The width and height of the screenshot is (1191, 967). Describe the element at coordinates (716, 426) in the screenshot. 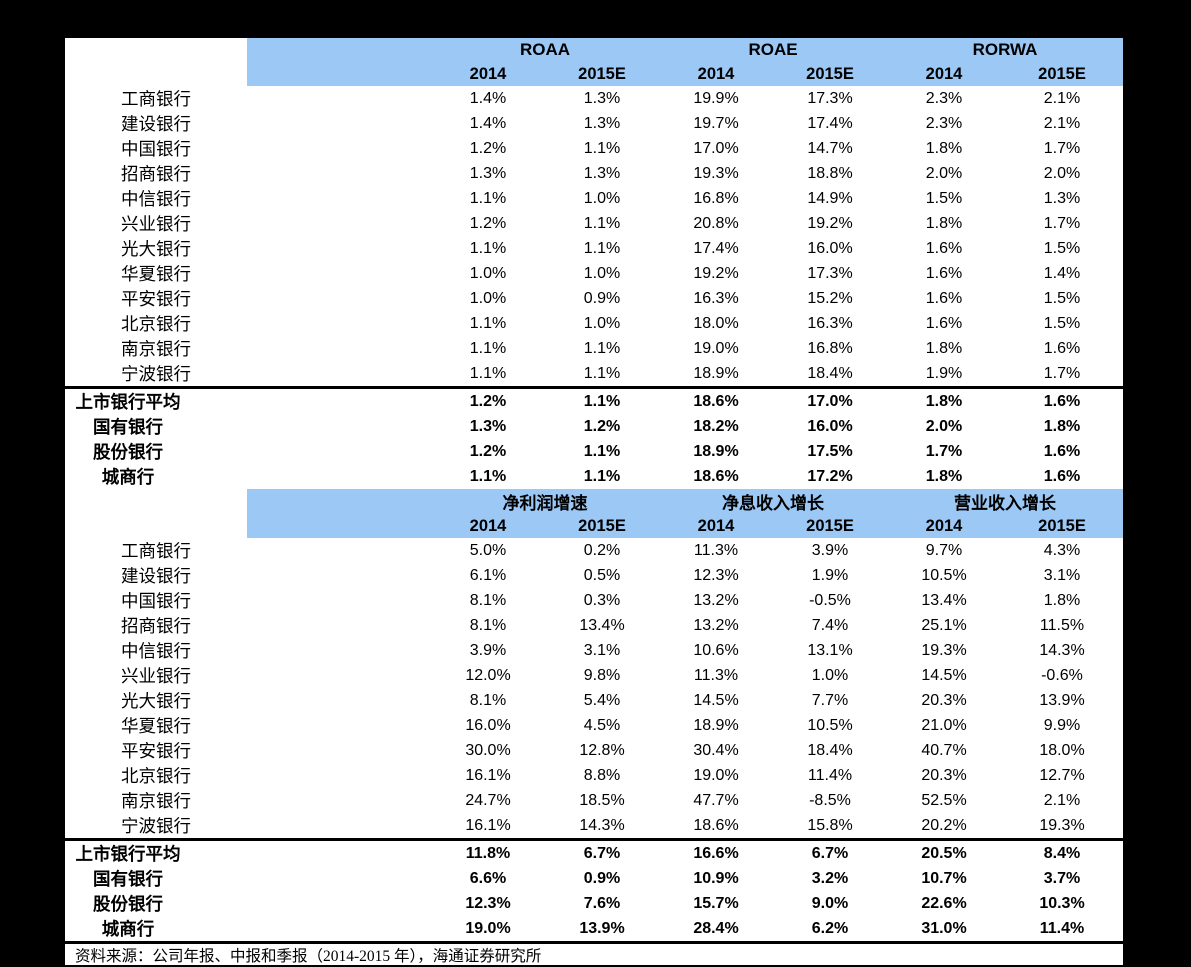

I see `summary-value: 18.2%` at that location.